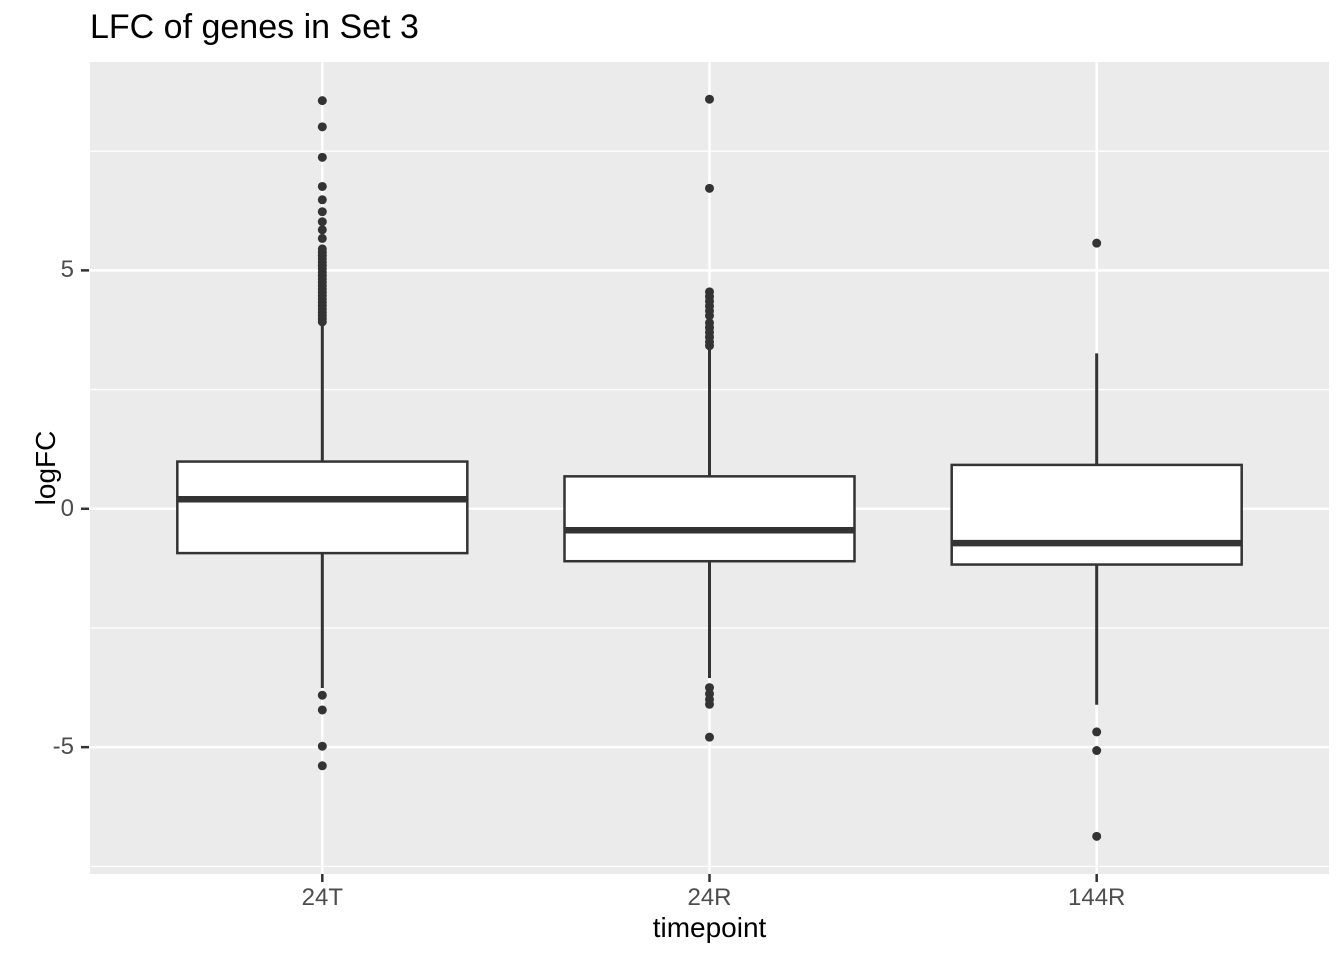 Image resolution: width=1344 pixels, height=960 pixels. Describe the element at coordinates (67, 508) in the screenshot. I see `y-tick-label: 0` at that location.